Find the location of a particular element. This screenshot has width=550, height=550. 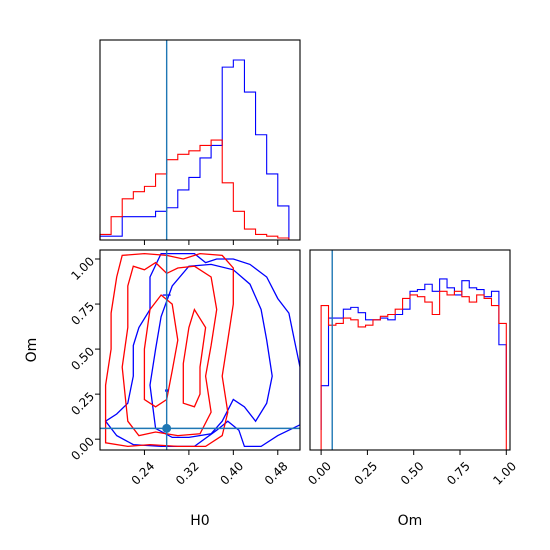

hist-om-xtick-label-4: 1.00 is located at coordinates (504, 473).